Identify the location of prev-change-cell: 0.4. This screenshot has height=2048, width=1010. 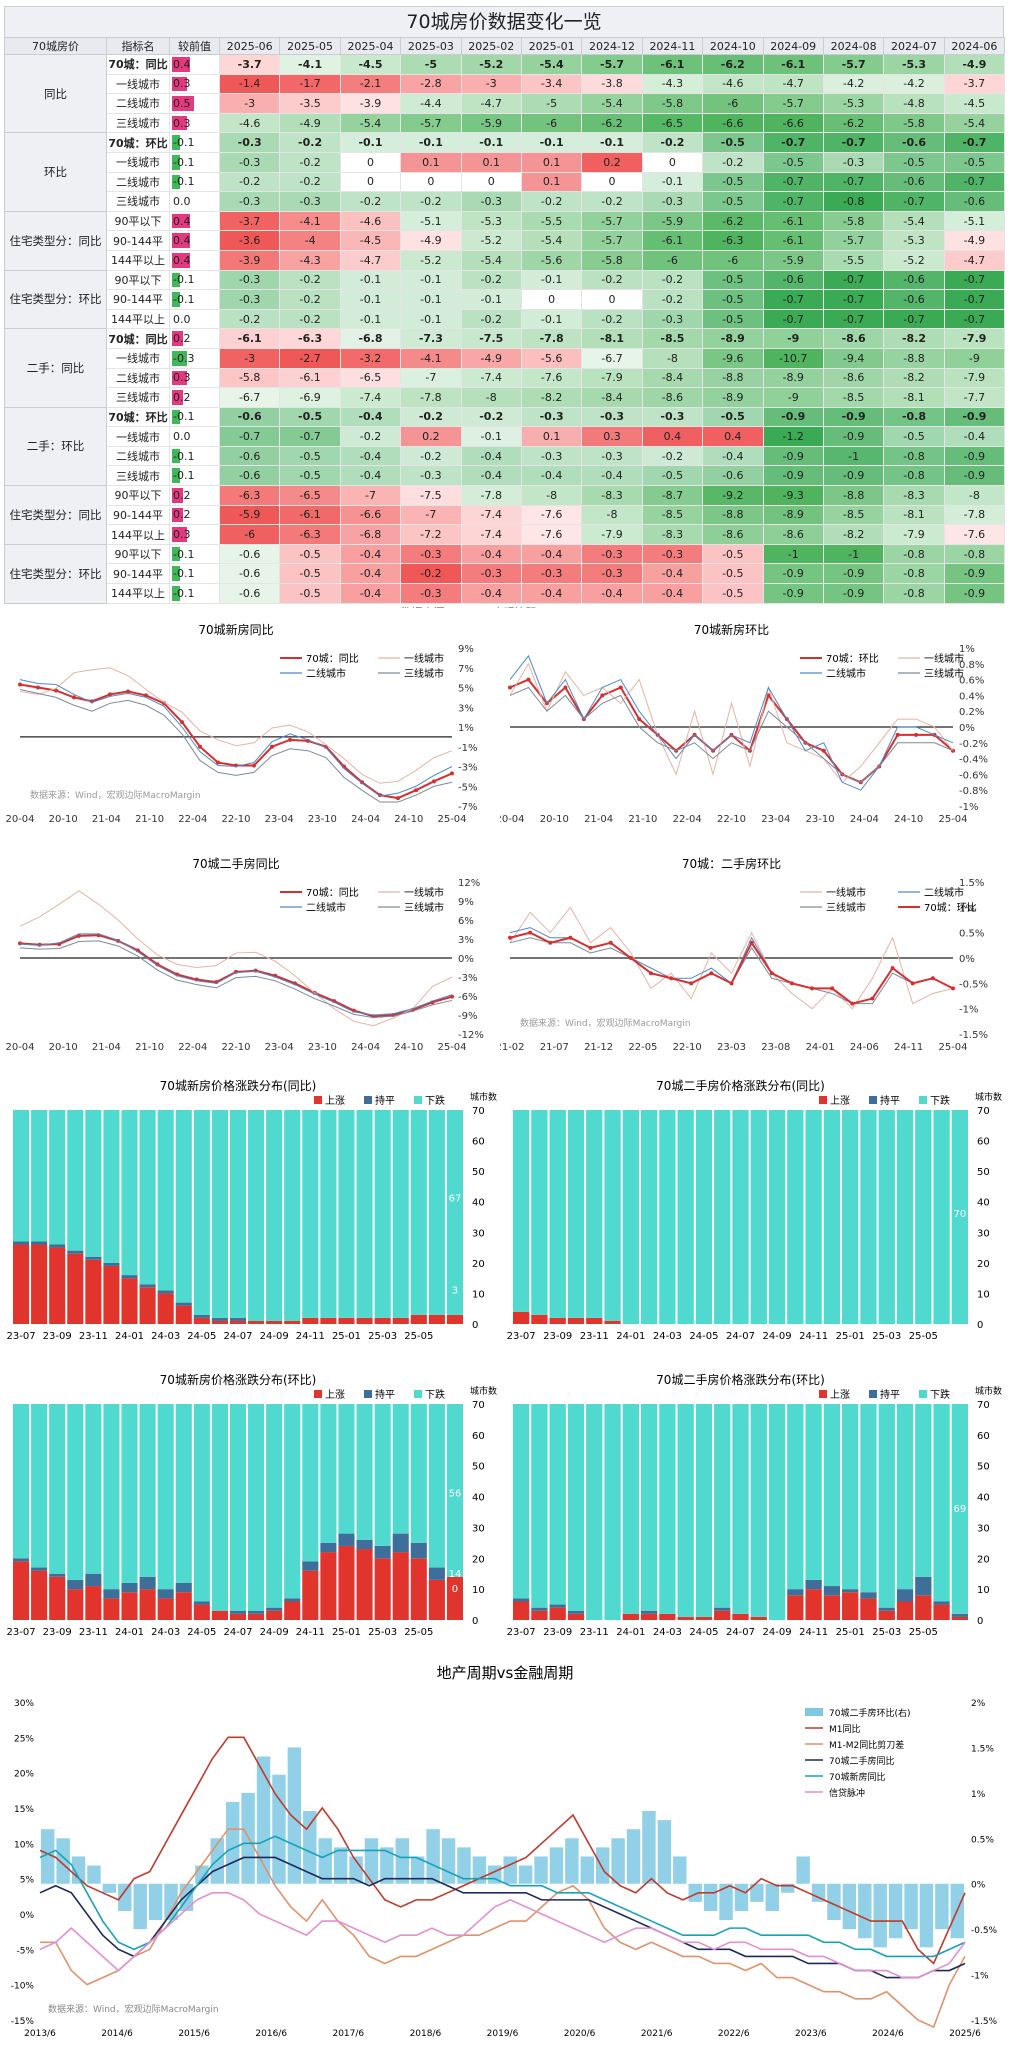
(194, 260).